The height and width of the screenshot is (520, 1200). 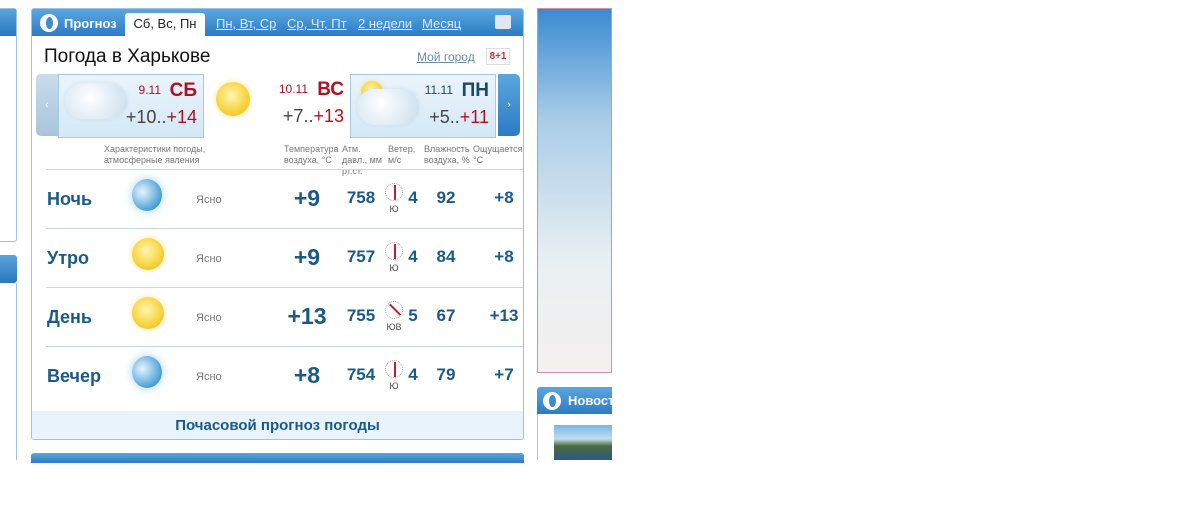 I want to click on brand-label: Прогноз, so click(x=90, y=23).